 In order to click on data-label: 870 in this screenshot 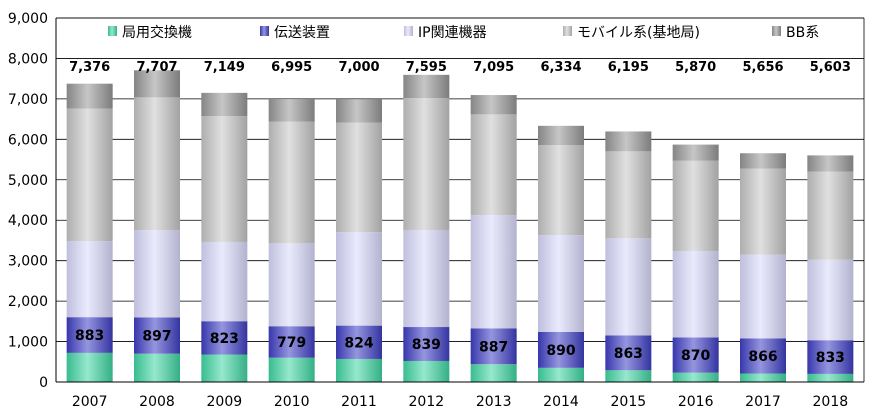, I will do `click(695, 356)`.